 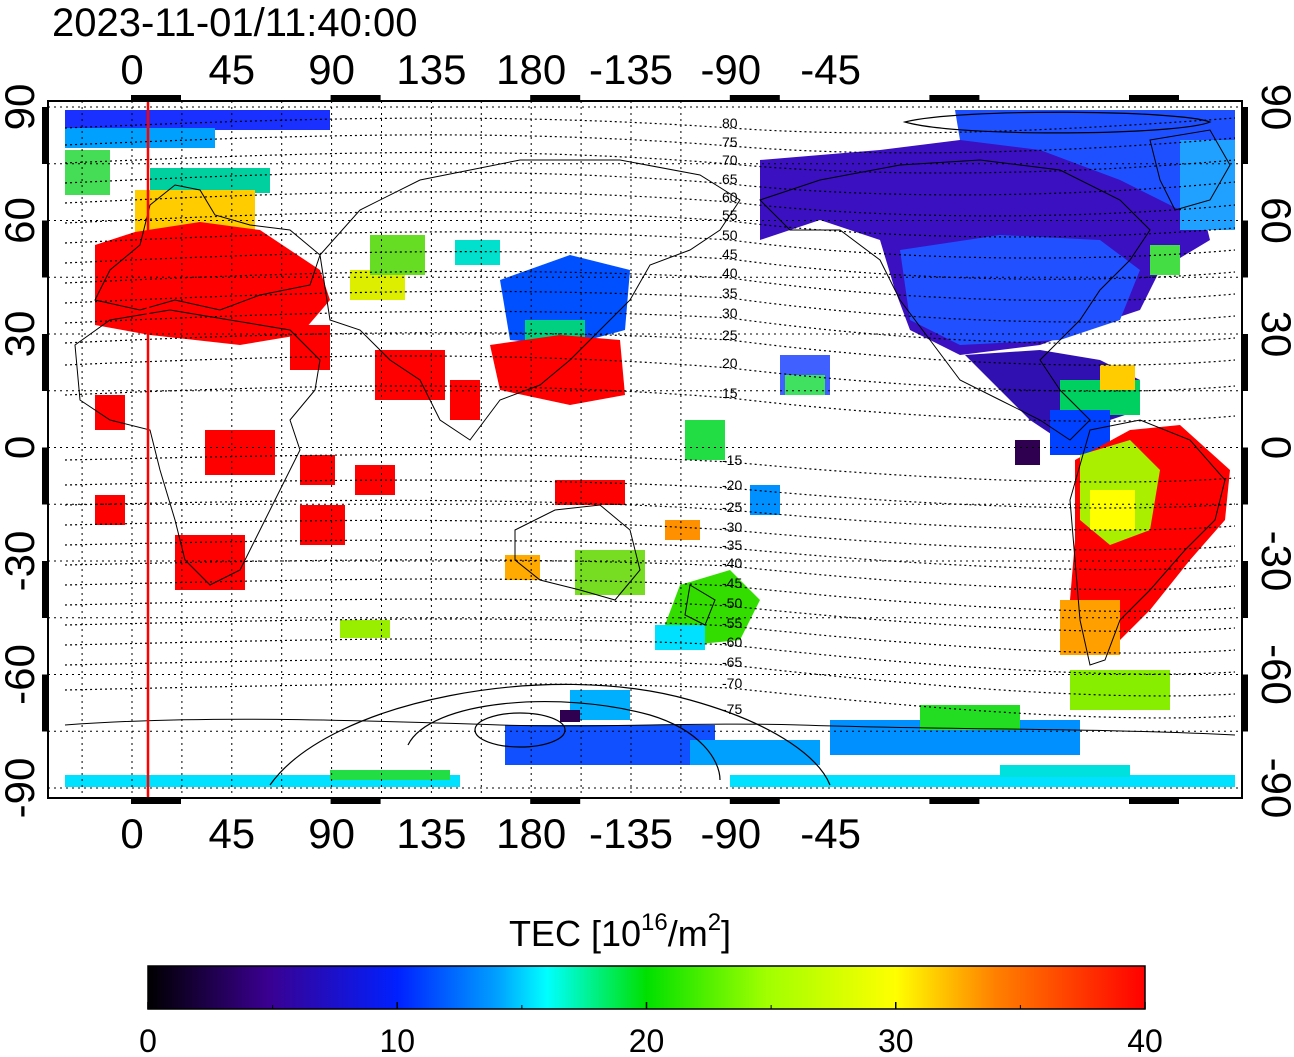 I want to click on contour-label: 30, so click(x=730, y=313).